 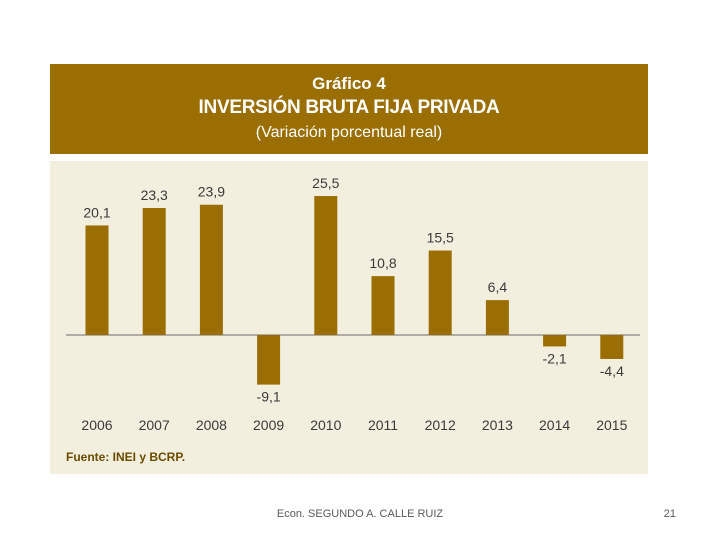 What do you see at coordinates (97, 280) in the screenshot?
I see `bar-2006` at bounding box center [97, 280].